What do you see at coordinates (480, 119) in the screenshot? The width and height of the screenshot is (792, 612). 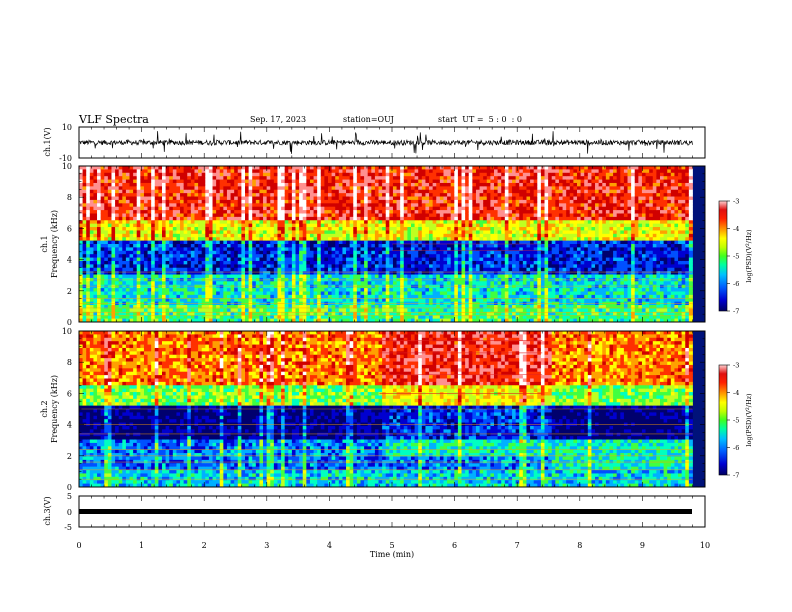 I see `start-time-label: start UT = 5 : 0 : 0` at bounding box center [480, 119].